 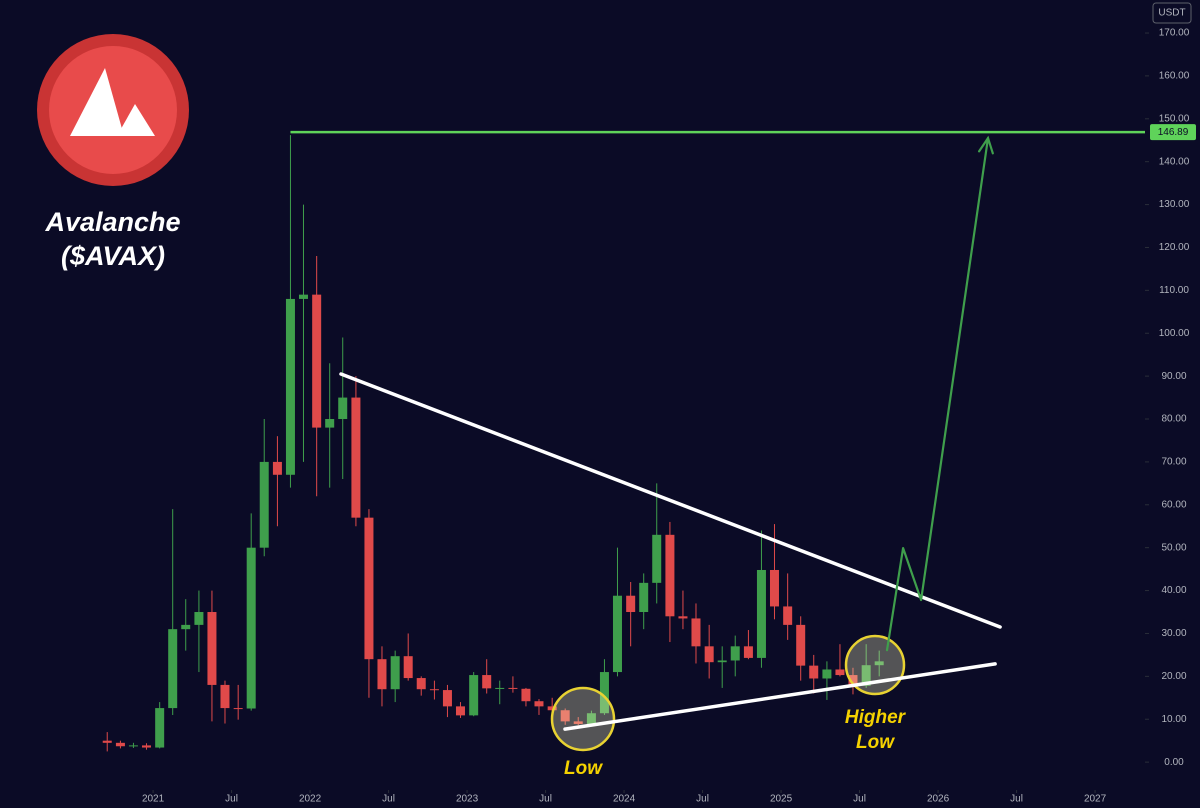 What do you see at coordinates (1174, 33) in the screenshot?
I see `y-tick-label: 170.00` at bounding box center [1174, 33].